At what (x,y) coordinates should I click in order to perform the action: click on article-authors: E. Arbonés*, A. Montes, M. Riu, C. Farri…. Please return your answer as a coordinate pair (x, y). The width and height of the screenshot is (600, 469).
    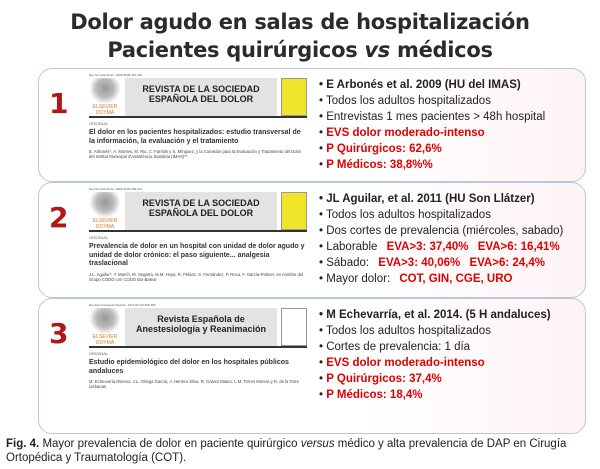
    Looking at the image, I should click on (195, 154).